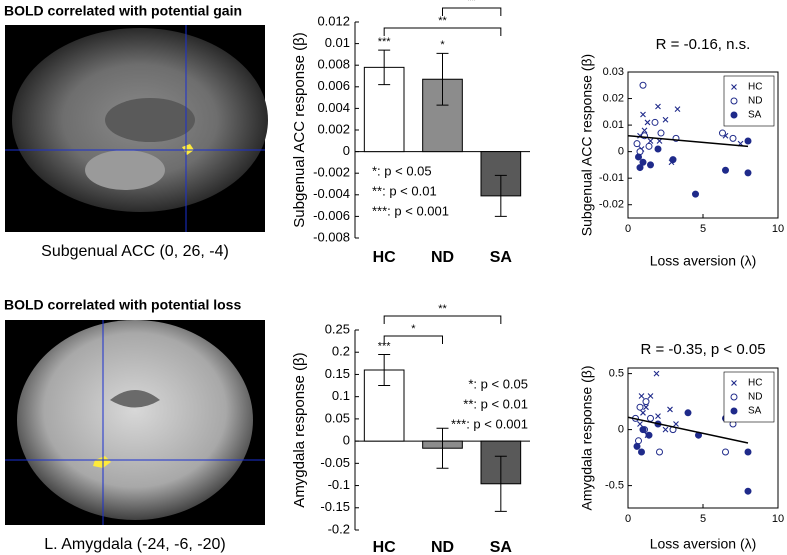 The width and height of the screenshot is (787, 555). Describe the element at coordinates (337, 417) in the screenshot. I see `y-tick-label: 0.05` at that location.